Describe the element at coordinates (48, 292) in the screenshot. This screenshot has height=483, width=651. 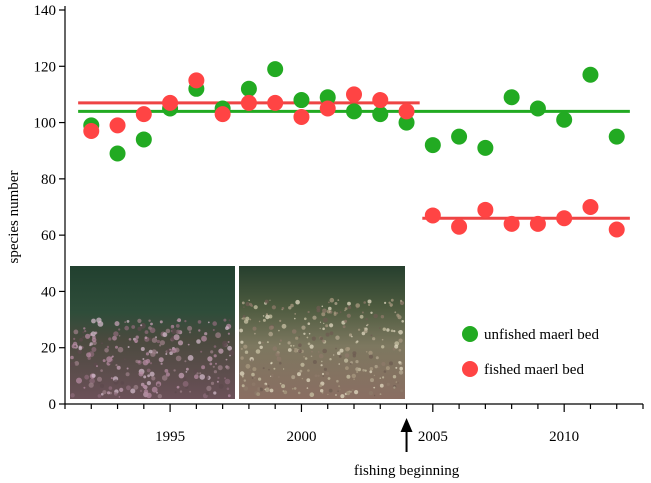
I see `y-tick-label: 40` at that location.